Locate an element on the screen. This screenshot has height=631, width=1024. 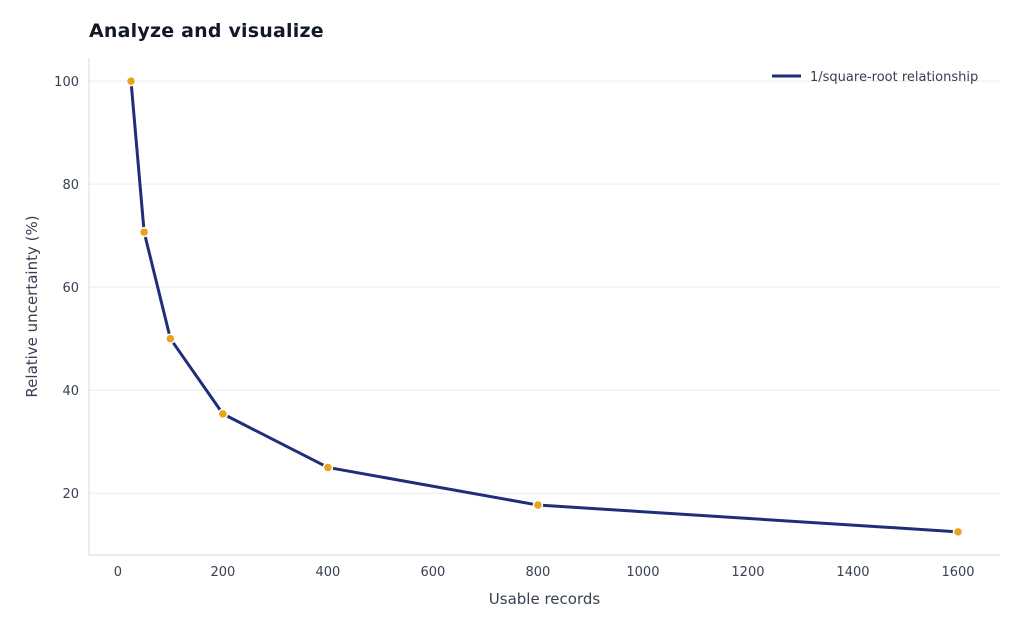
legend: 1/square-root relationship is located at coordinates (875, 77).